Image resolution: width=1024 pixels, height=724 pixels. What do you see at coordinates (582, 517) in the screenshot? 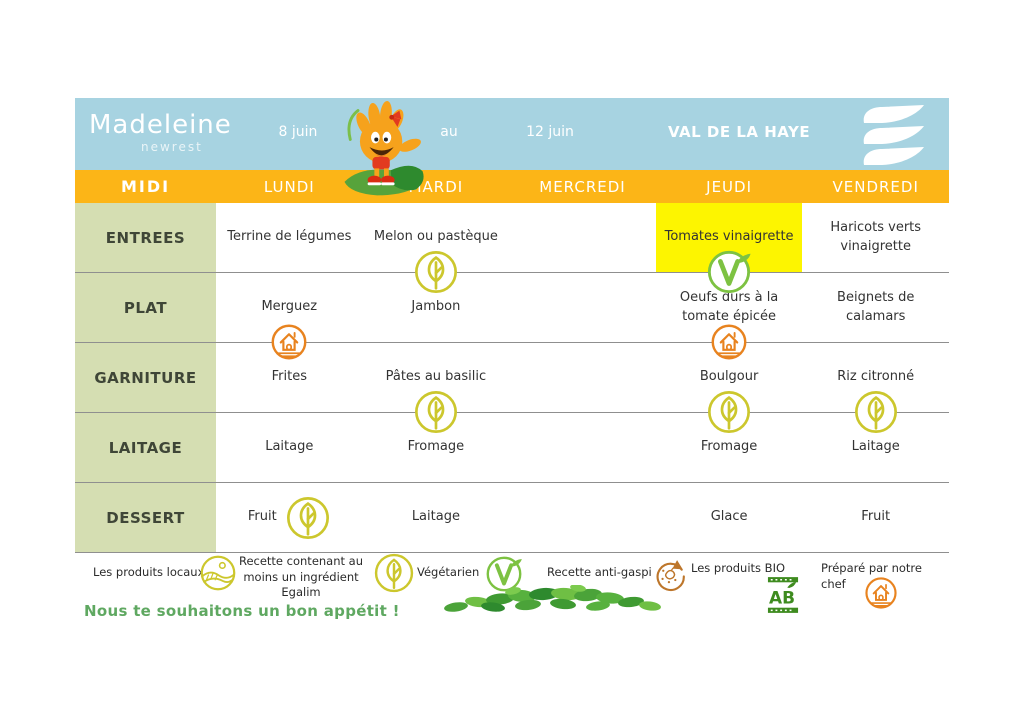
I see `menu-cell-dessert-mercredi` at bounding box center [582, 517].